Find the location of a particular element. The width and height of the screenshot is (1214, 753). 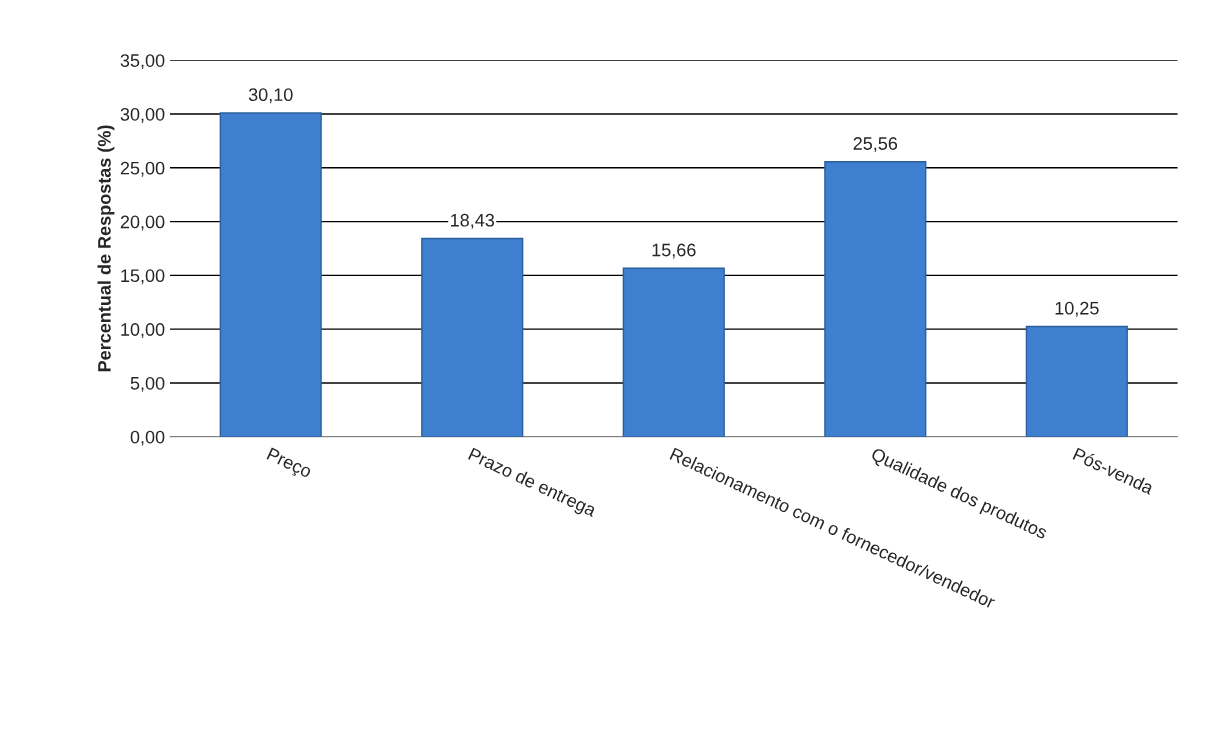

data-label: 10,25 is located at coordinates (1077, 309).